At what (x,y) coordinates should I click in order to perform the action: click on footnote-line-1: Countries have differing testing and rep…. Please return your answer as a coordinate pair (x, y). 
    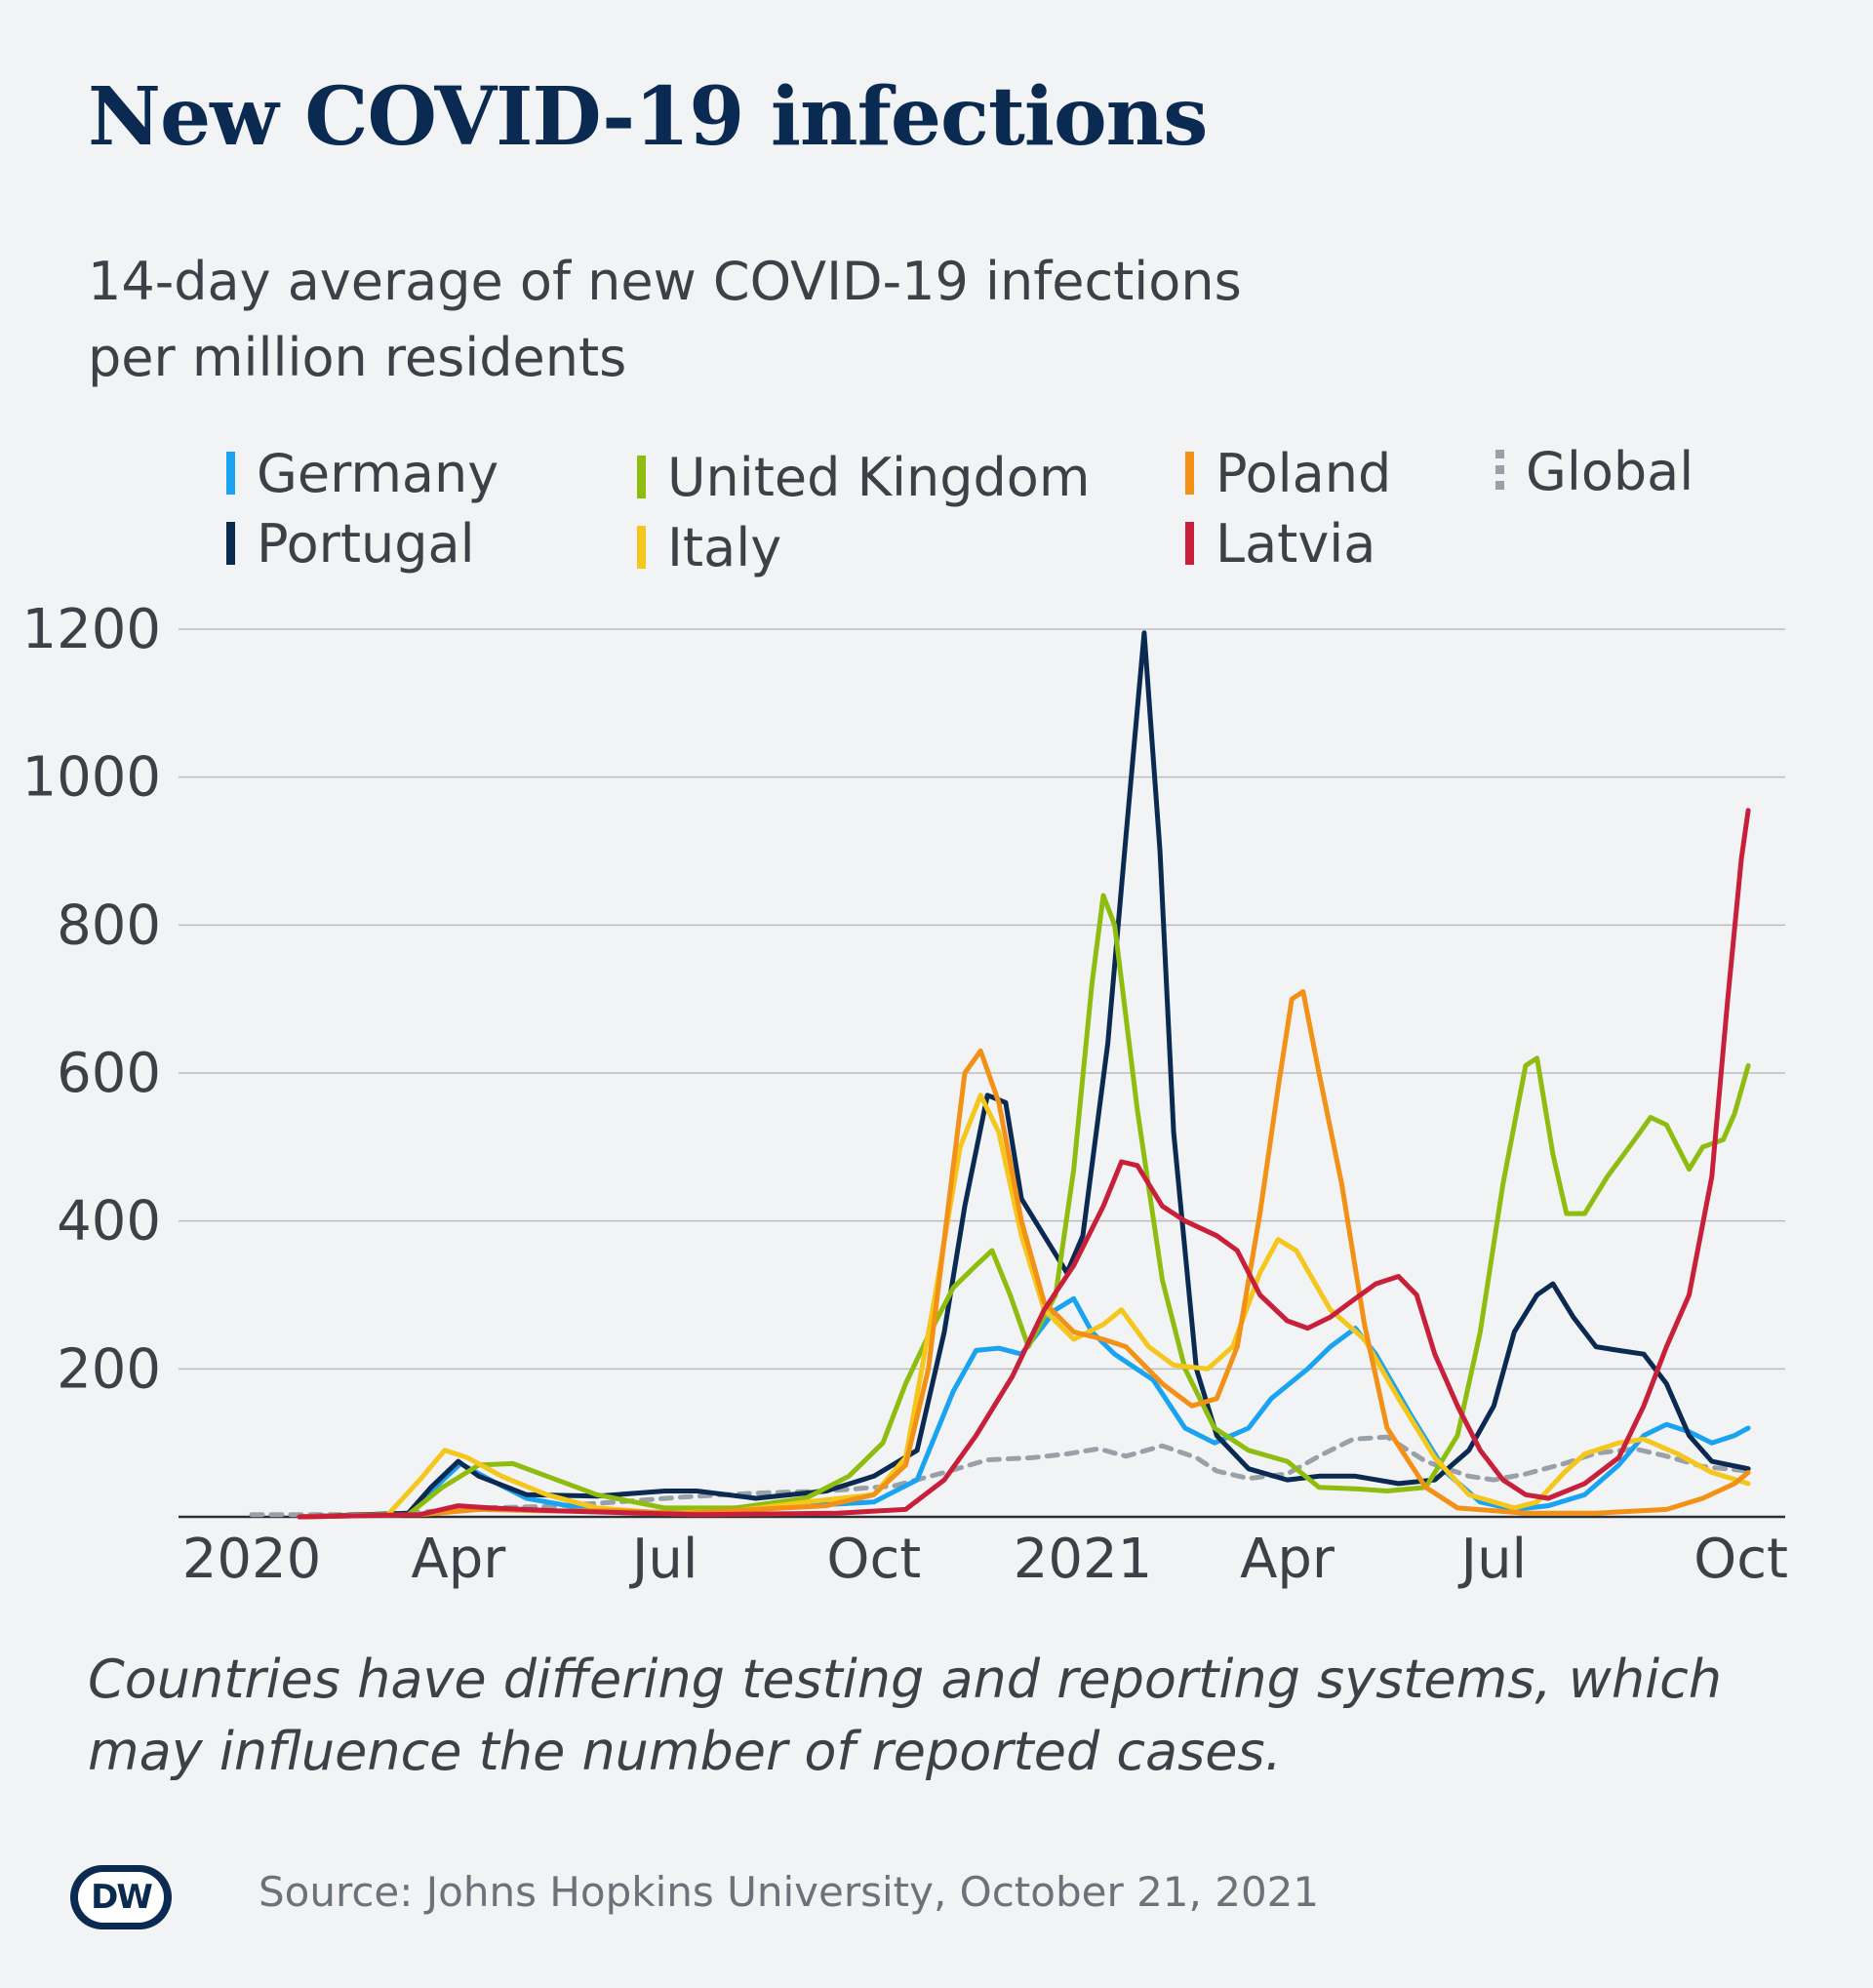
    Looking at the image, I should click on (905, 1679).